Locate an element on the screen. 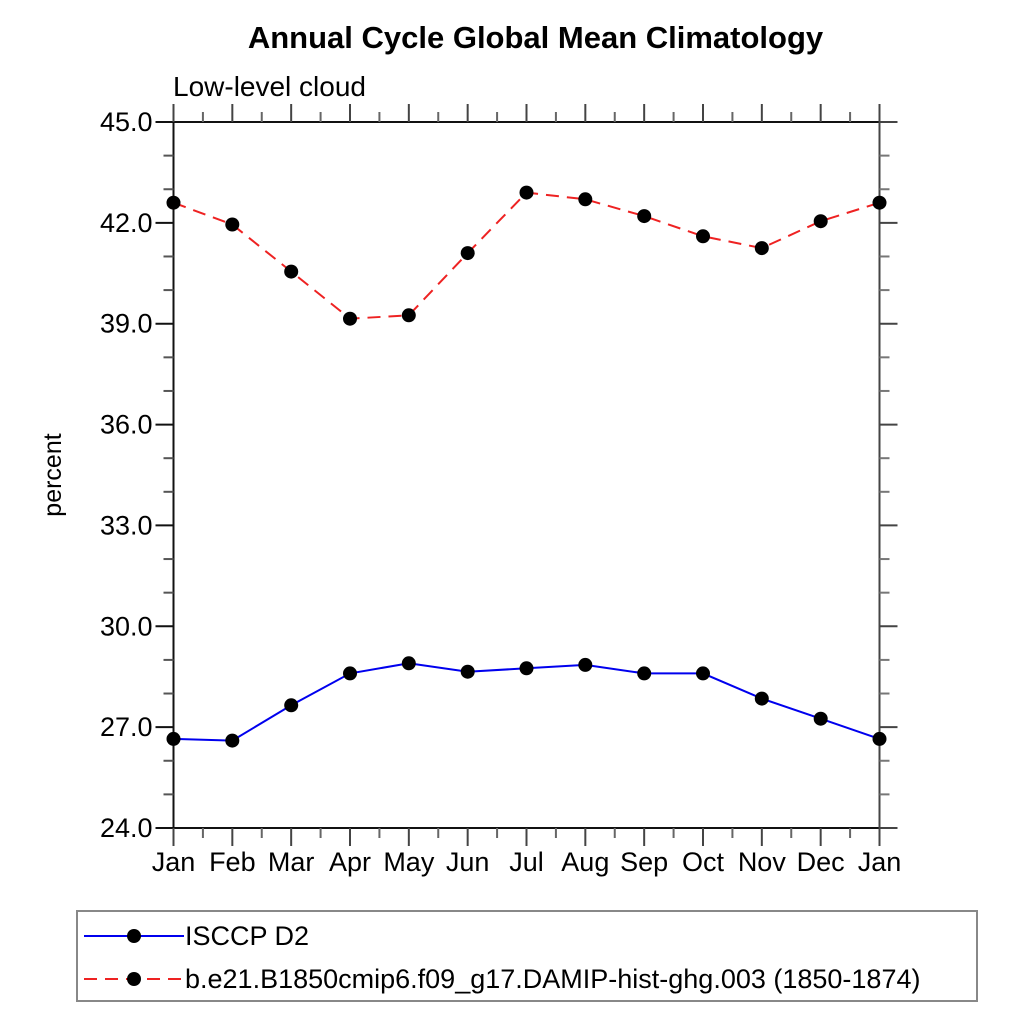 This screenshot has width=1024, height=1024. x-tick-label: May is located at coordinates (409, 862).